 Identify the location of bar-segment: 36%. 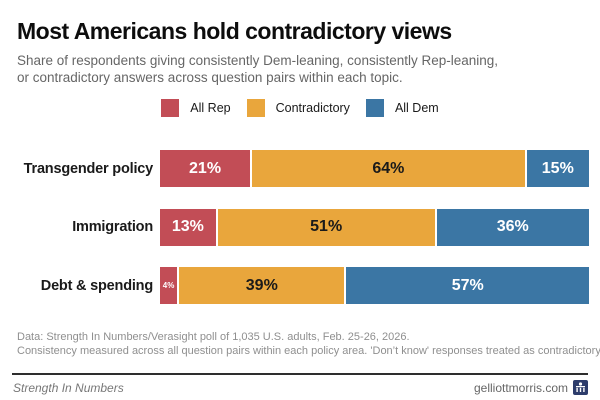
(511, 227).